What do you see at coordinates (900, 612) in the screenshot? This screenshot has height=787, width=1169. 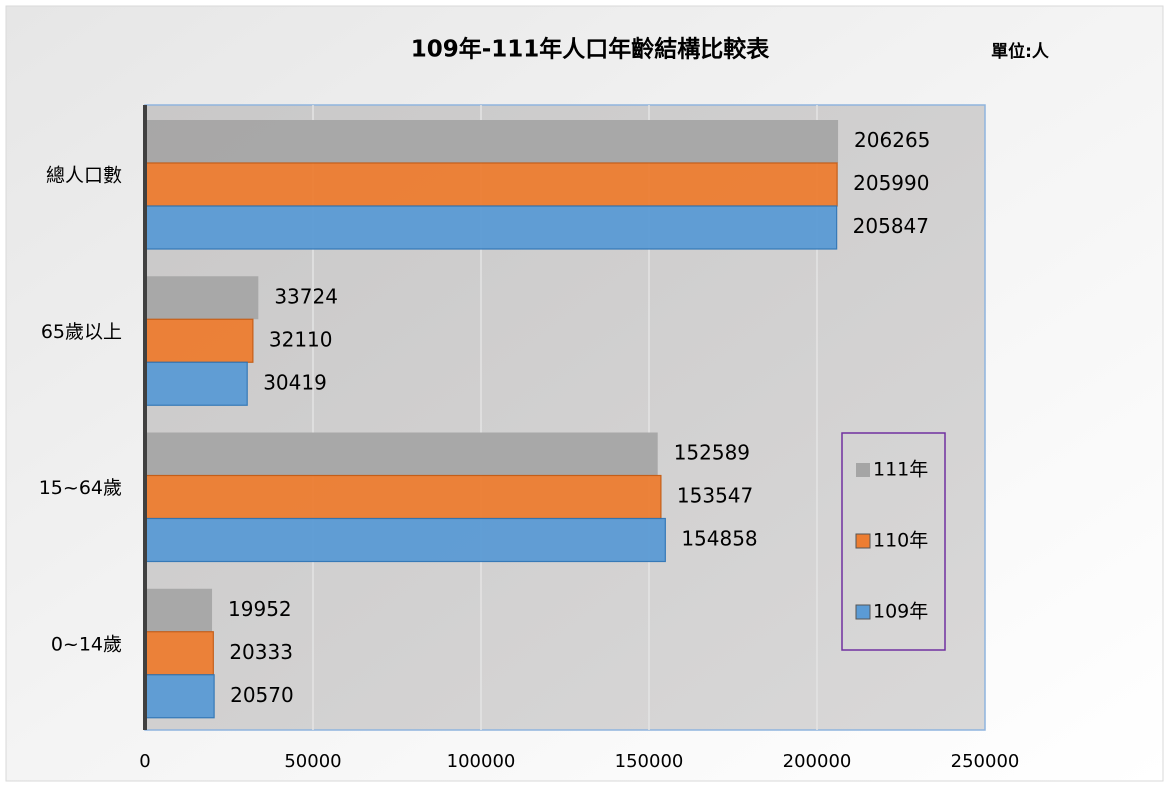 I see `legend-label: 109年` at bounding box center [900, 612].